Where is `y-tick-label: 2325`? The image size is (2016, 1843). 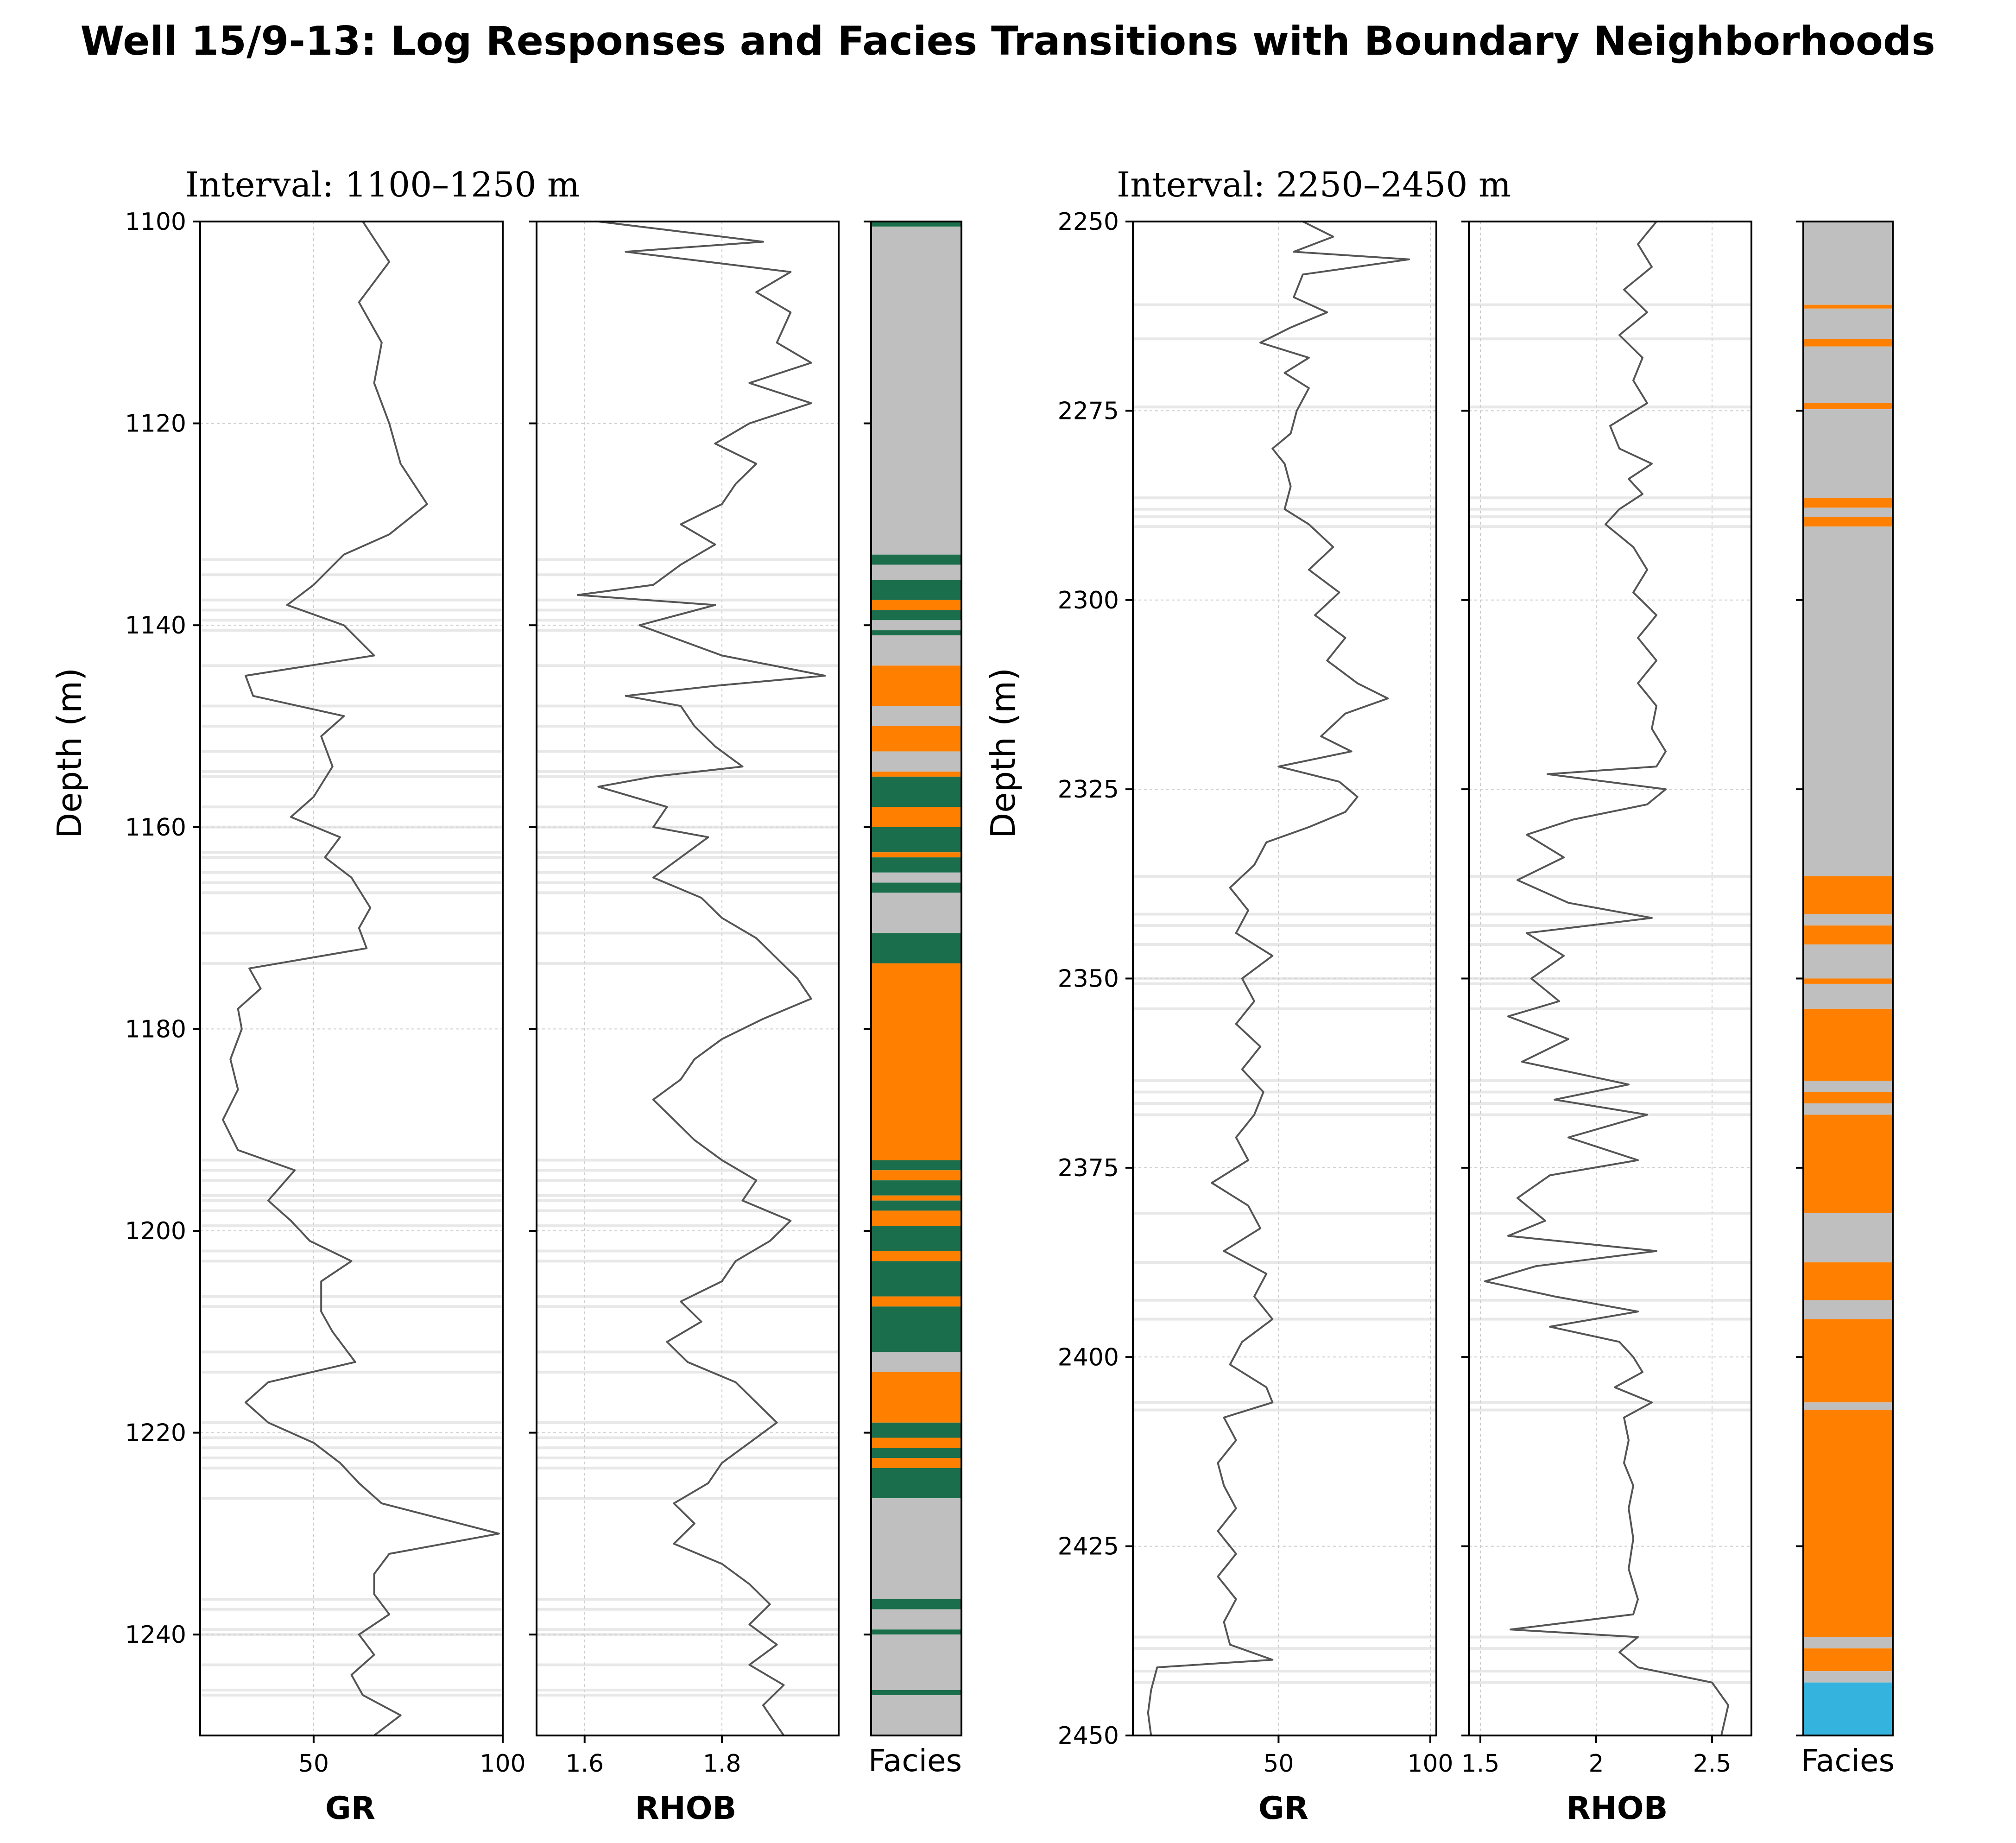 y-tick-label: 2325 is located at coordinates (1088, 790).